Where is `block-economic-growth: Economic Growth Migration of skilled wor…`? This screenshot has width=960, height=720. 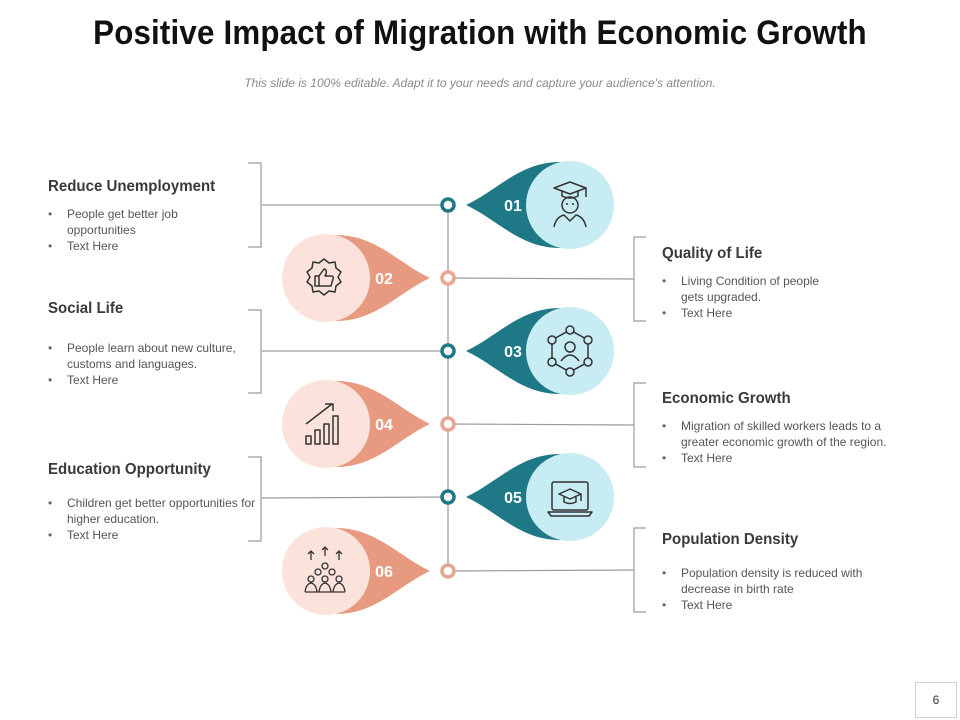
block-economic-growth: Economic Growth Migration of skilled wor… is located at coordinates (774, 428).